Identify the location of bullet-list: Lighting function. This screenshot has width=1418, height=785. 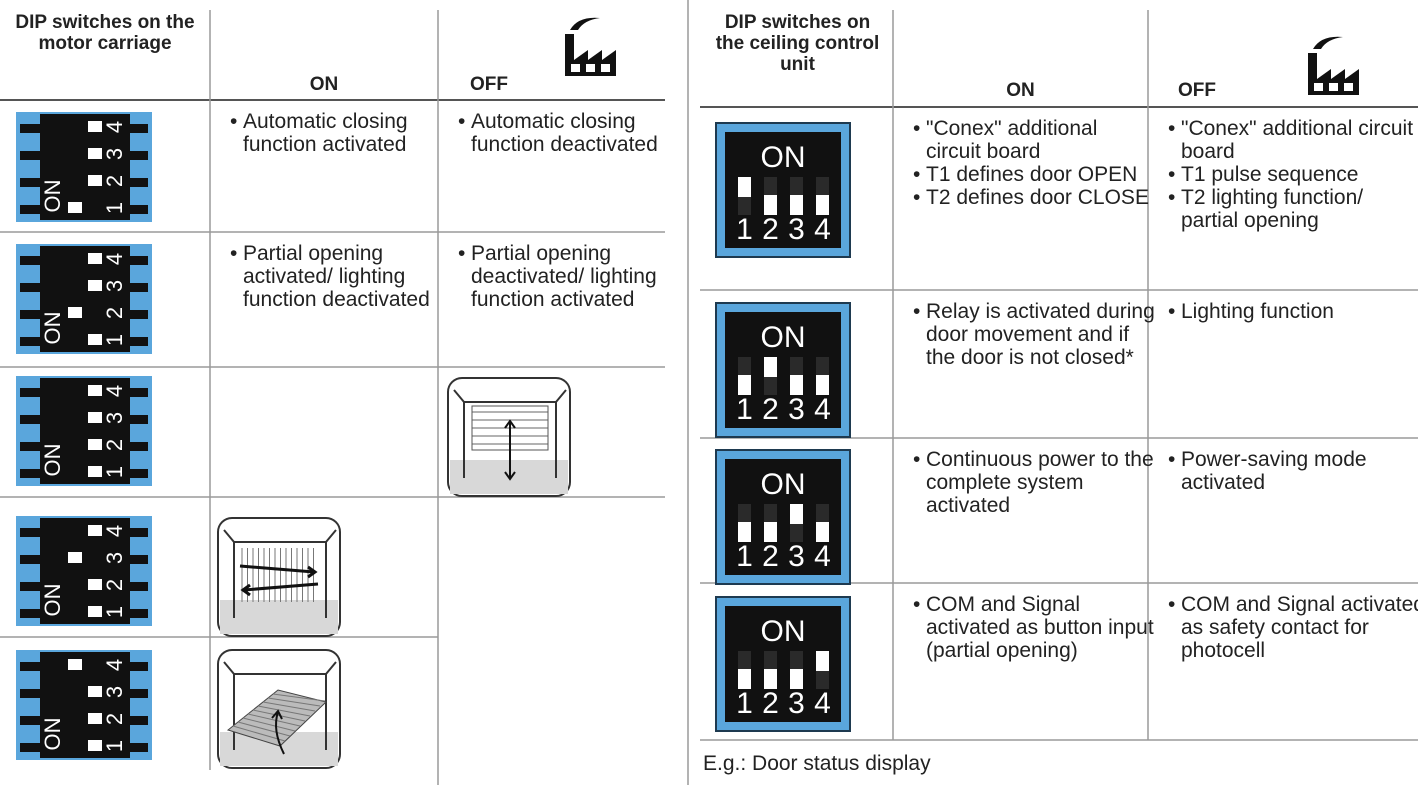
(1292, 311).